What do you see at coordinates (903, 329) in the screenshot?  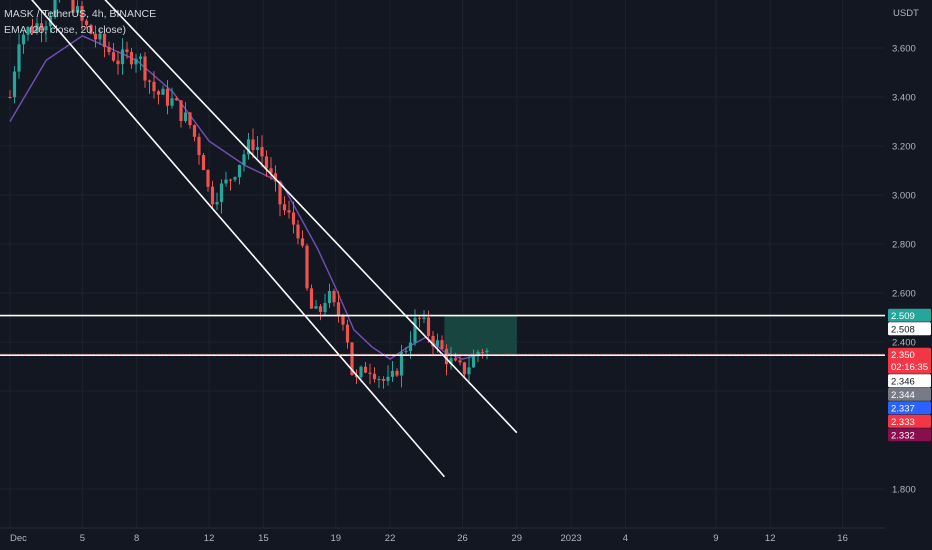 I see `price-badge-label: 2.508` at bounding box center [903, 329].